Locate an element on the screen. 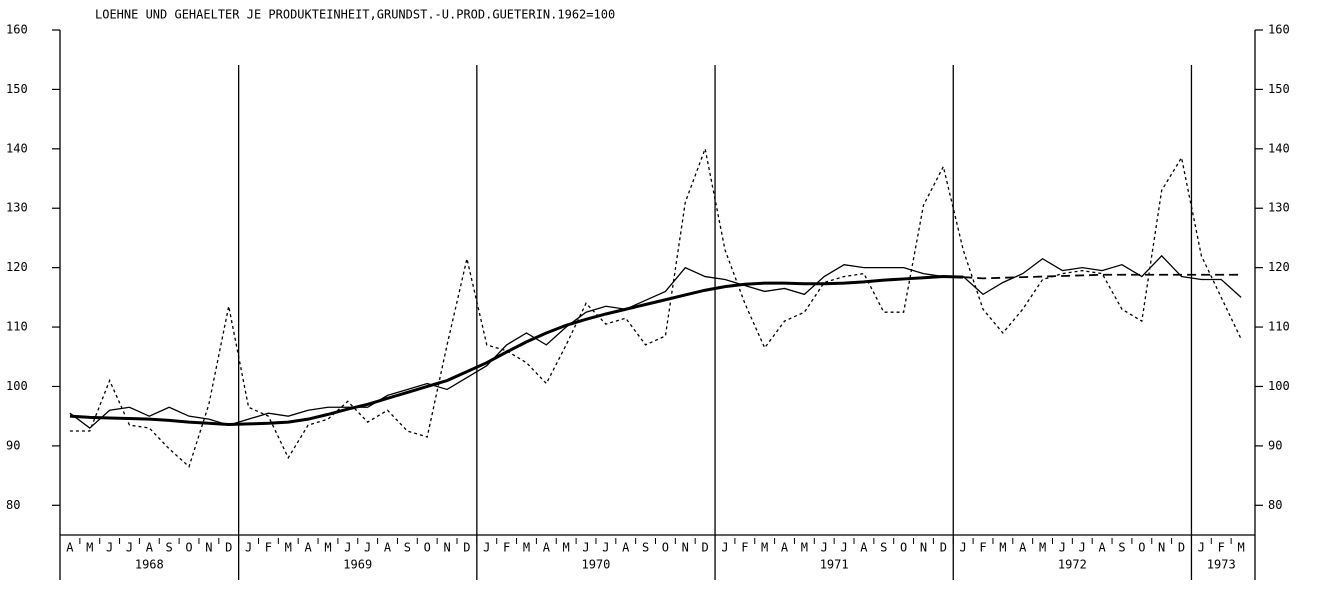 This screenshot has height=589, width=1335. y-tick-label: 90 is located at coordinates (13, 445).